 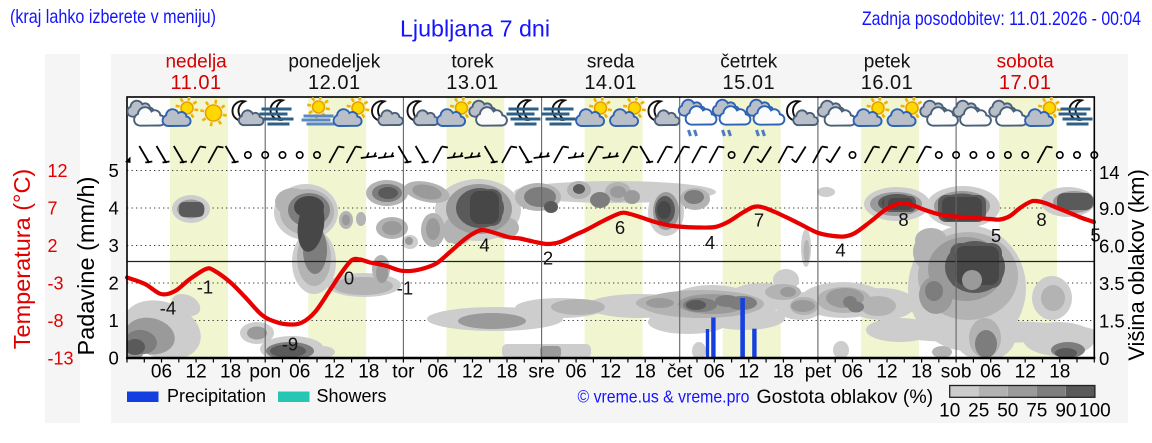 What do you see at coordinates (114, 245) in the screenshot?
I see `svg-text: 3` at bounding box center [114, 245].